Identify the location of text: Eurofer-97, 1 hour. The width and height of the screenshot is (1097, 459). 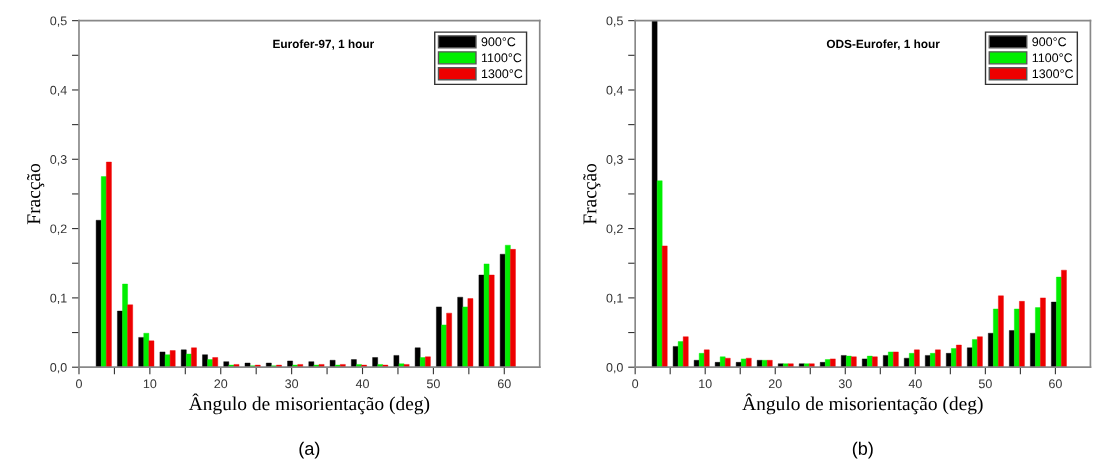
(323, 44).